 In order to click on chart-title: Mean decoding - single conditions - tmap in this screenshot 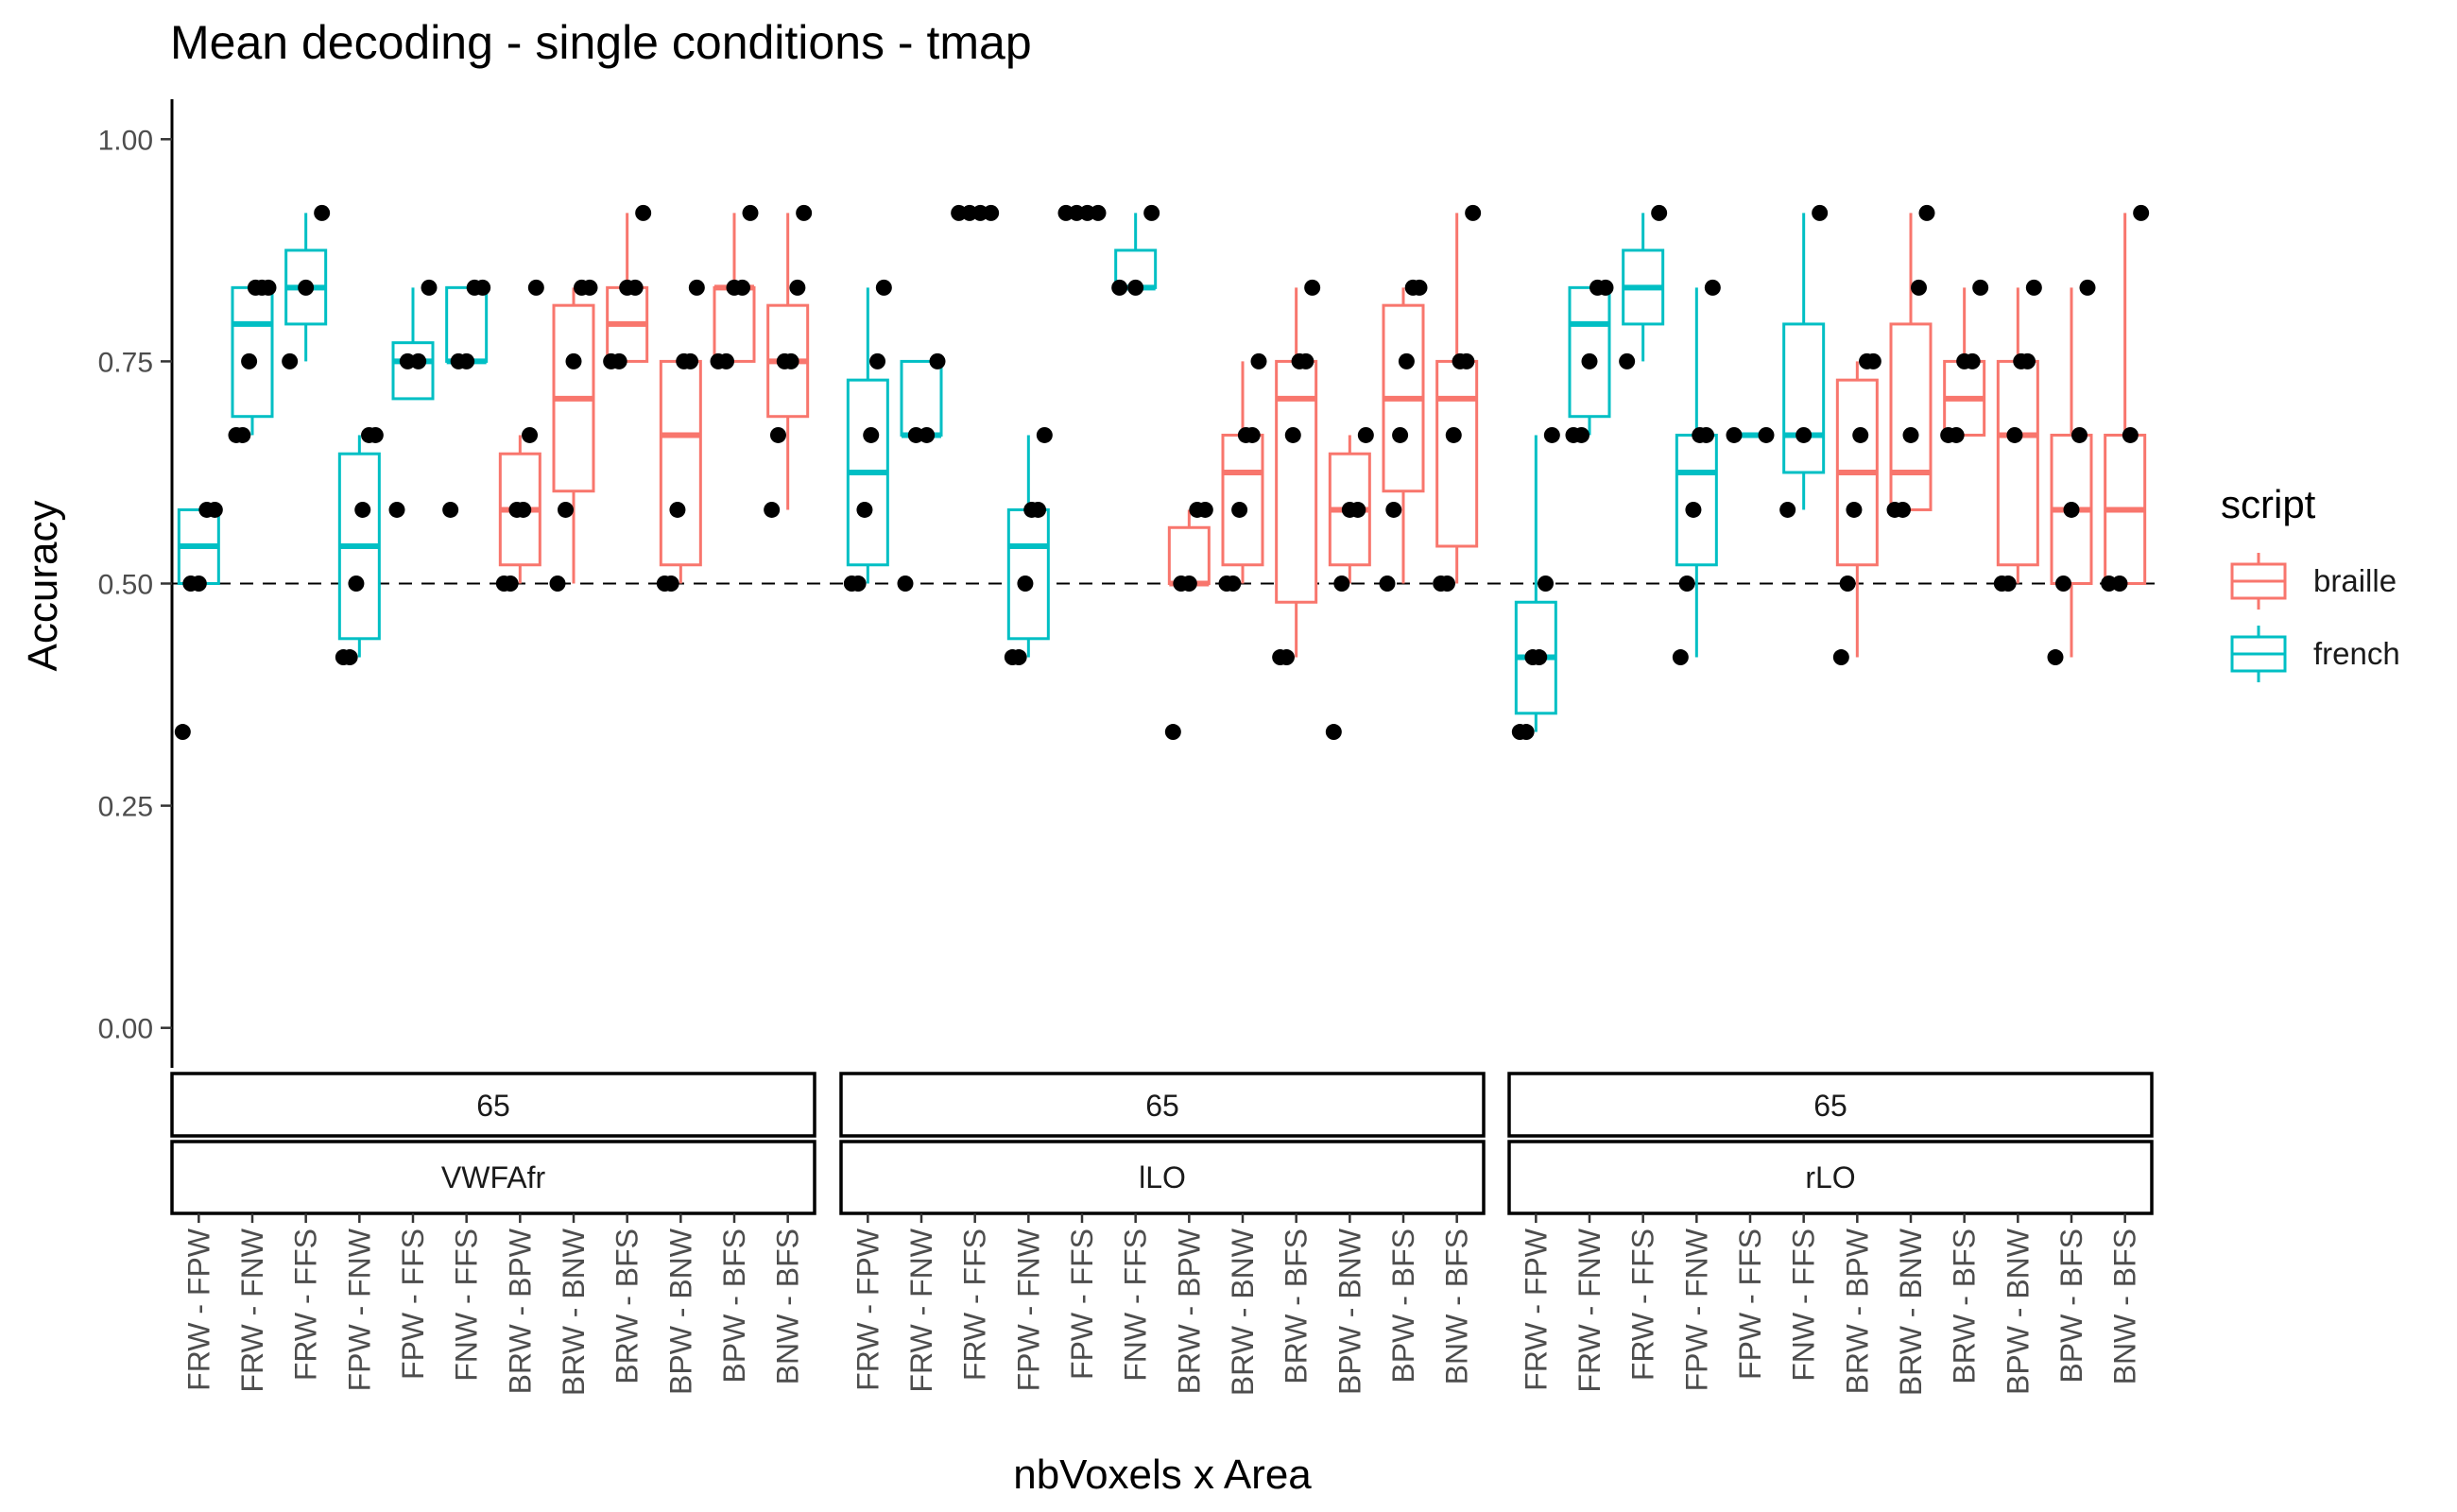, I will do `click(601, 42)`.